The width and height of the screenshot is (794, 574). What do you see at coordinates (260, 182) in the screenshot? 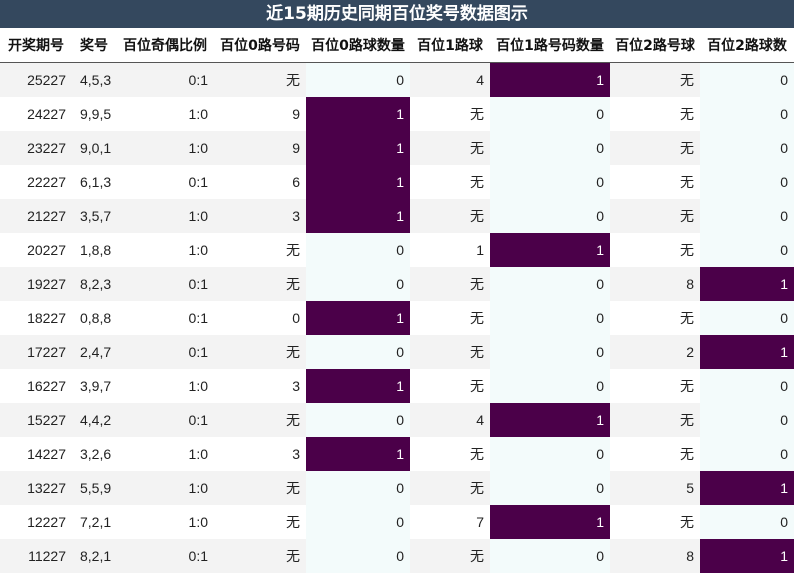
I see `route0-number-cell: 6` at bounding box center [260, 182].